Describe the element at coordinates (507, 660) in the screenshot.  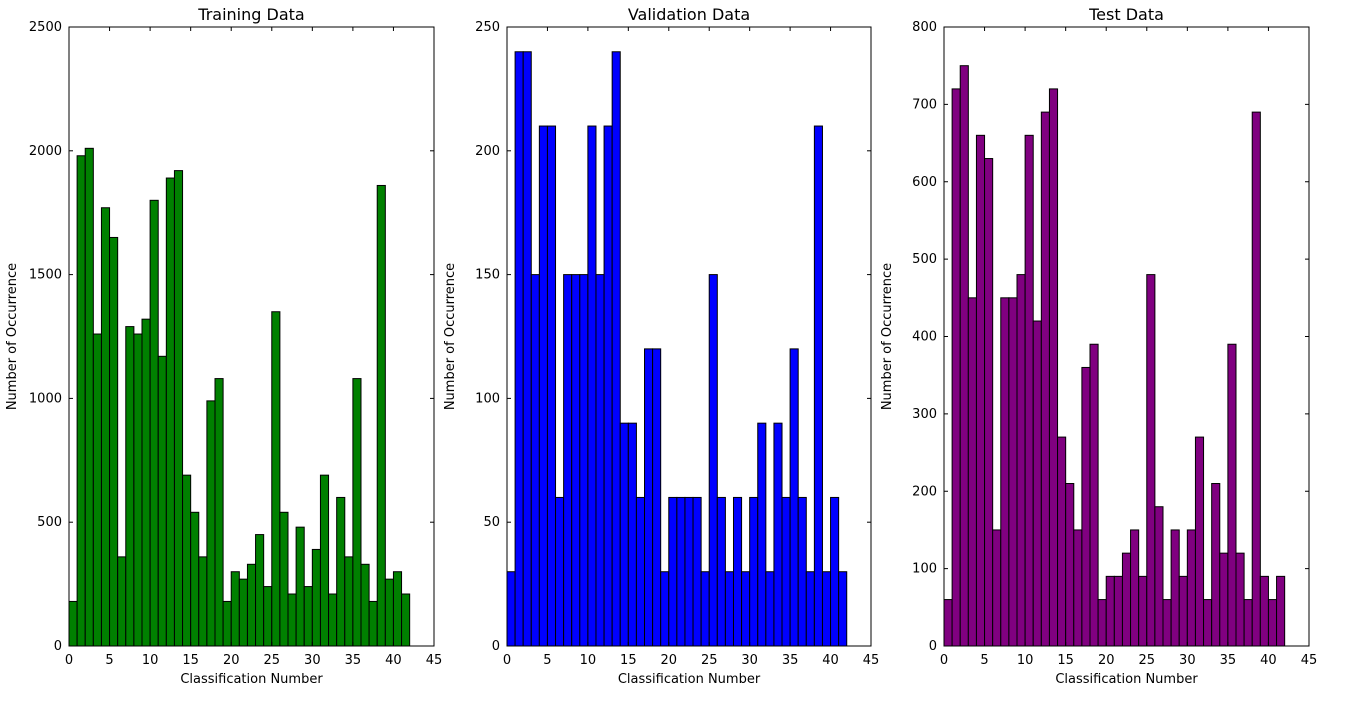
I see `x-tick-label: 0` at that location.